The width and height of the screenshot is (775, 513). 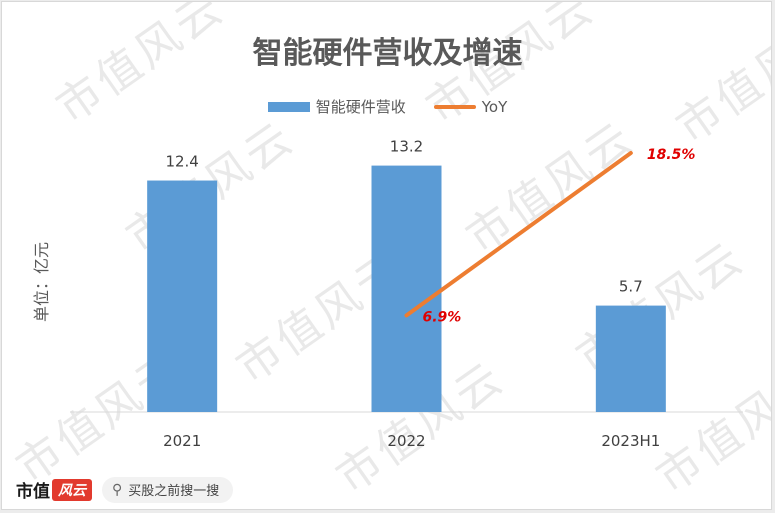 What do you see at coordinates (288, 106) in the screenshot?
I see `legend-swatch-bar` at bounding box center [288, 106].